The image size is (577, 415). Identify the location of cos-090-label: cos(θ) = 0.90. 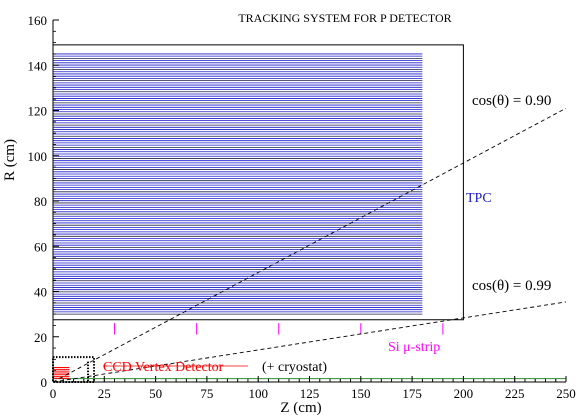
(511, 101).